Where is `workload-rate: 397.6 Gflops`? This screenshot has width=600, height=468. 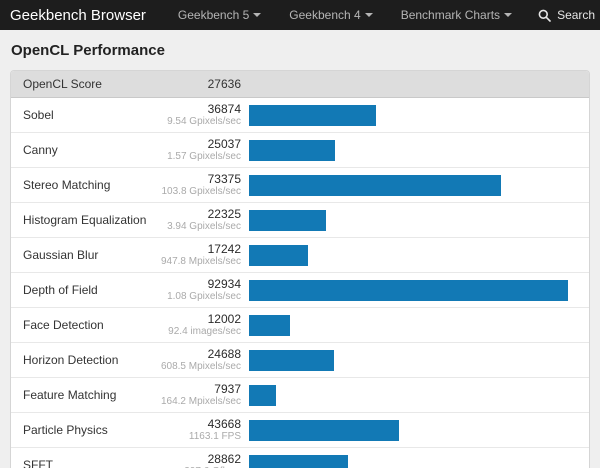
workload-rate: 397.6 Gflops is located at coordinates (212, 467).